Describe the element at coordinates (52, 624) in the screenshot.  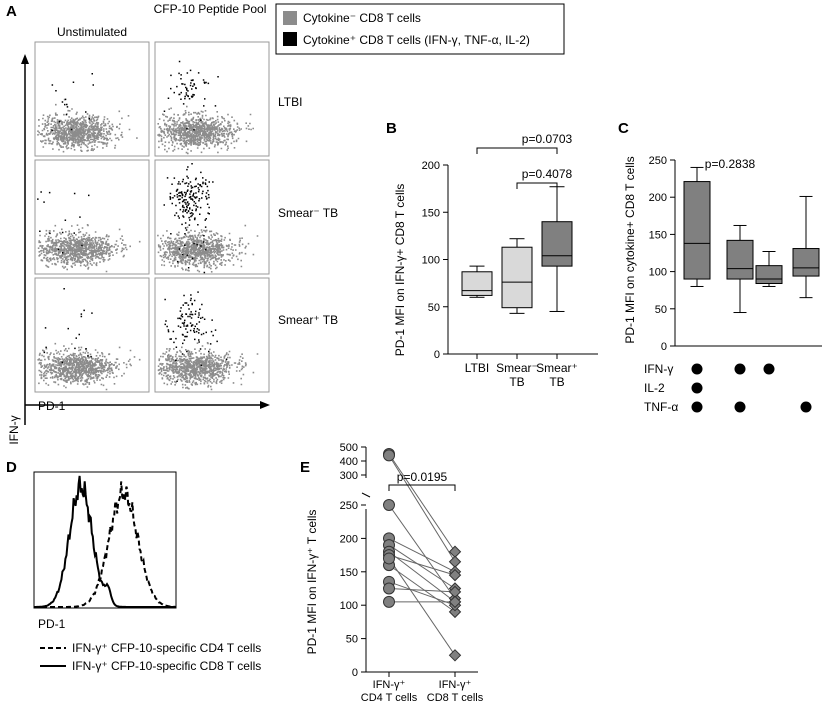
I see `panel-d-xlabel: PD-1` at that location.